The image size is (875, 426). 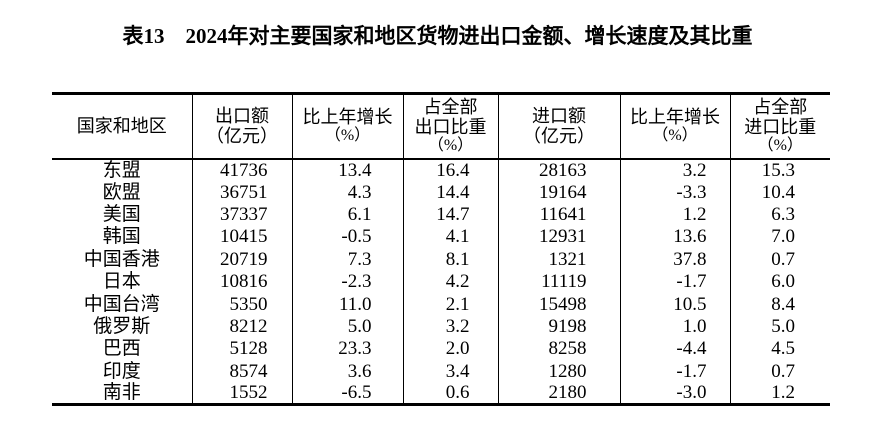 I want to click on cell-export_growth: 23.3, so click(x=347, y=349).